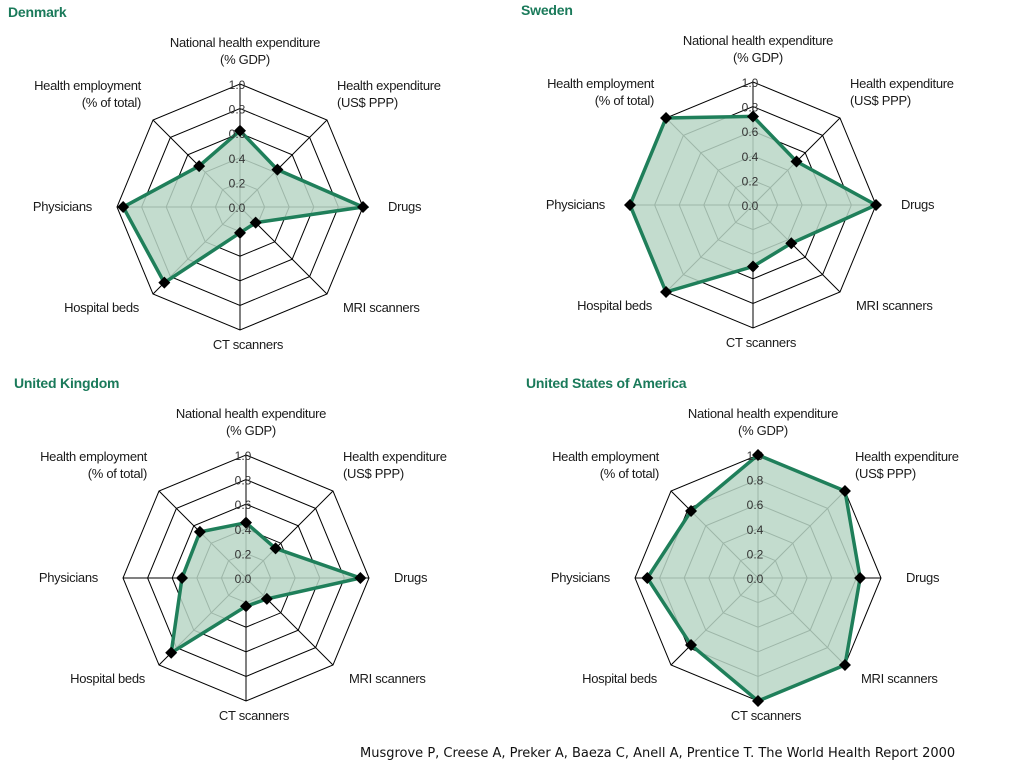 The width and height of the screenshot is (1024, 768). Describe the element at coordinates (37, 12) in the screenshot. I see `chart-title: Denmark` at that location.